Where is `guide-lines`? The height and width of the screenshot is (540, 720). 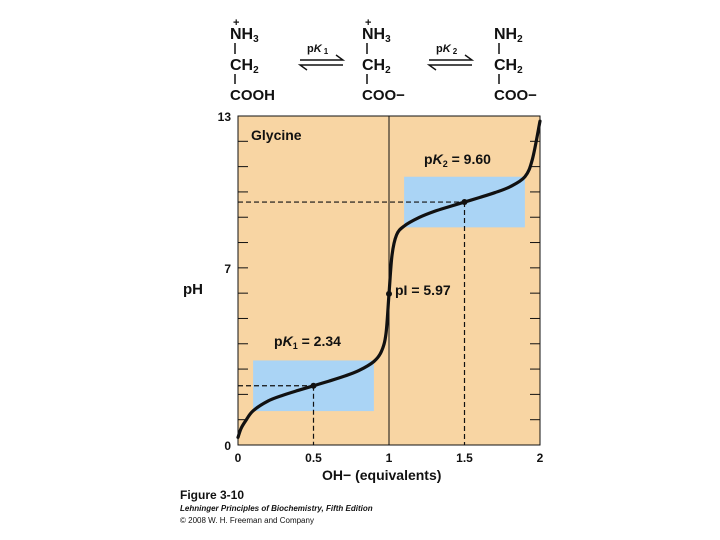 guide-lines is located at coordinates (352, 323).